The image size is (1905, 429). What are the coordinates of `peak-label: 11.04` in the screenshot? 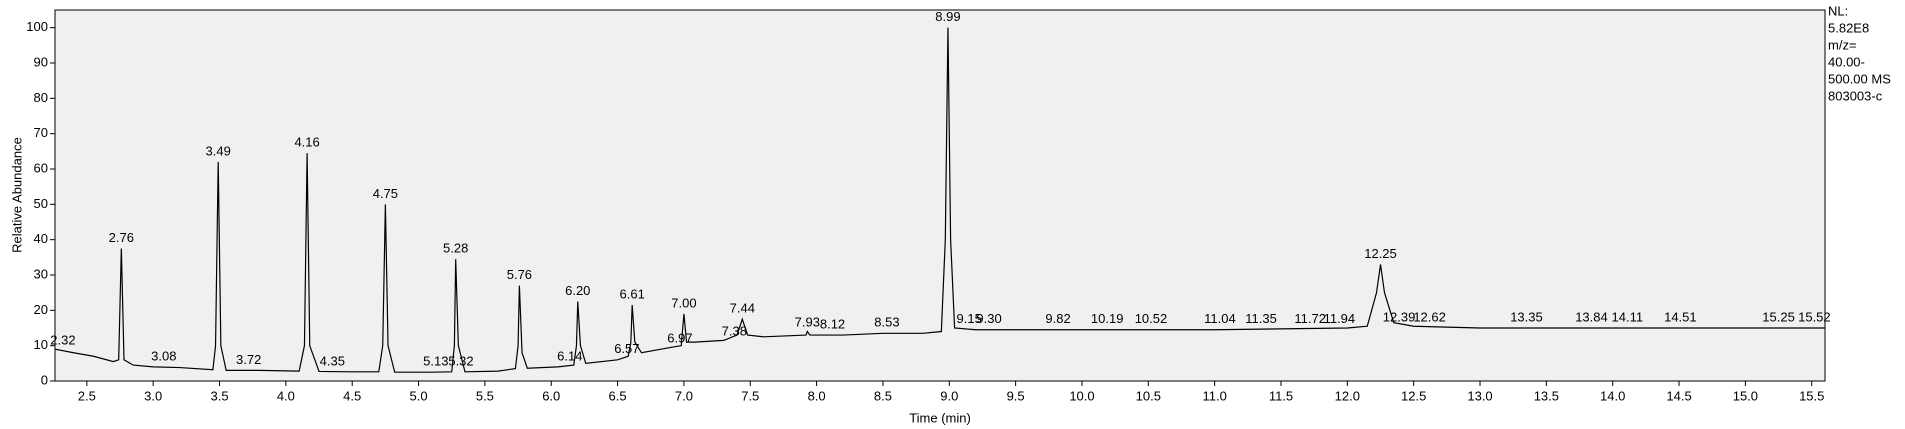 It's located at (1220, 318).